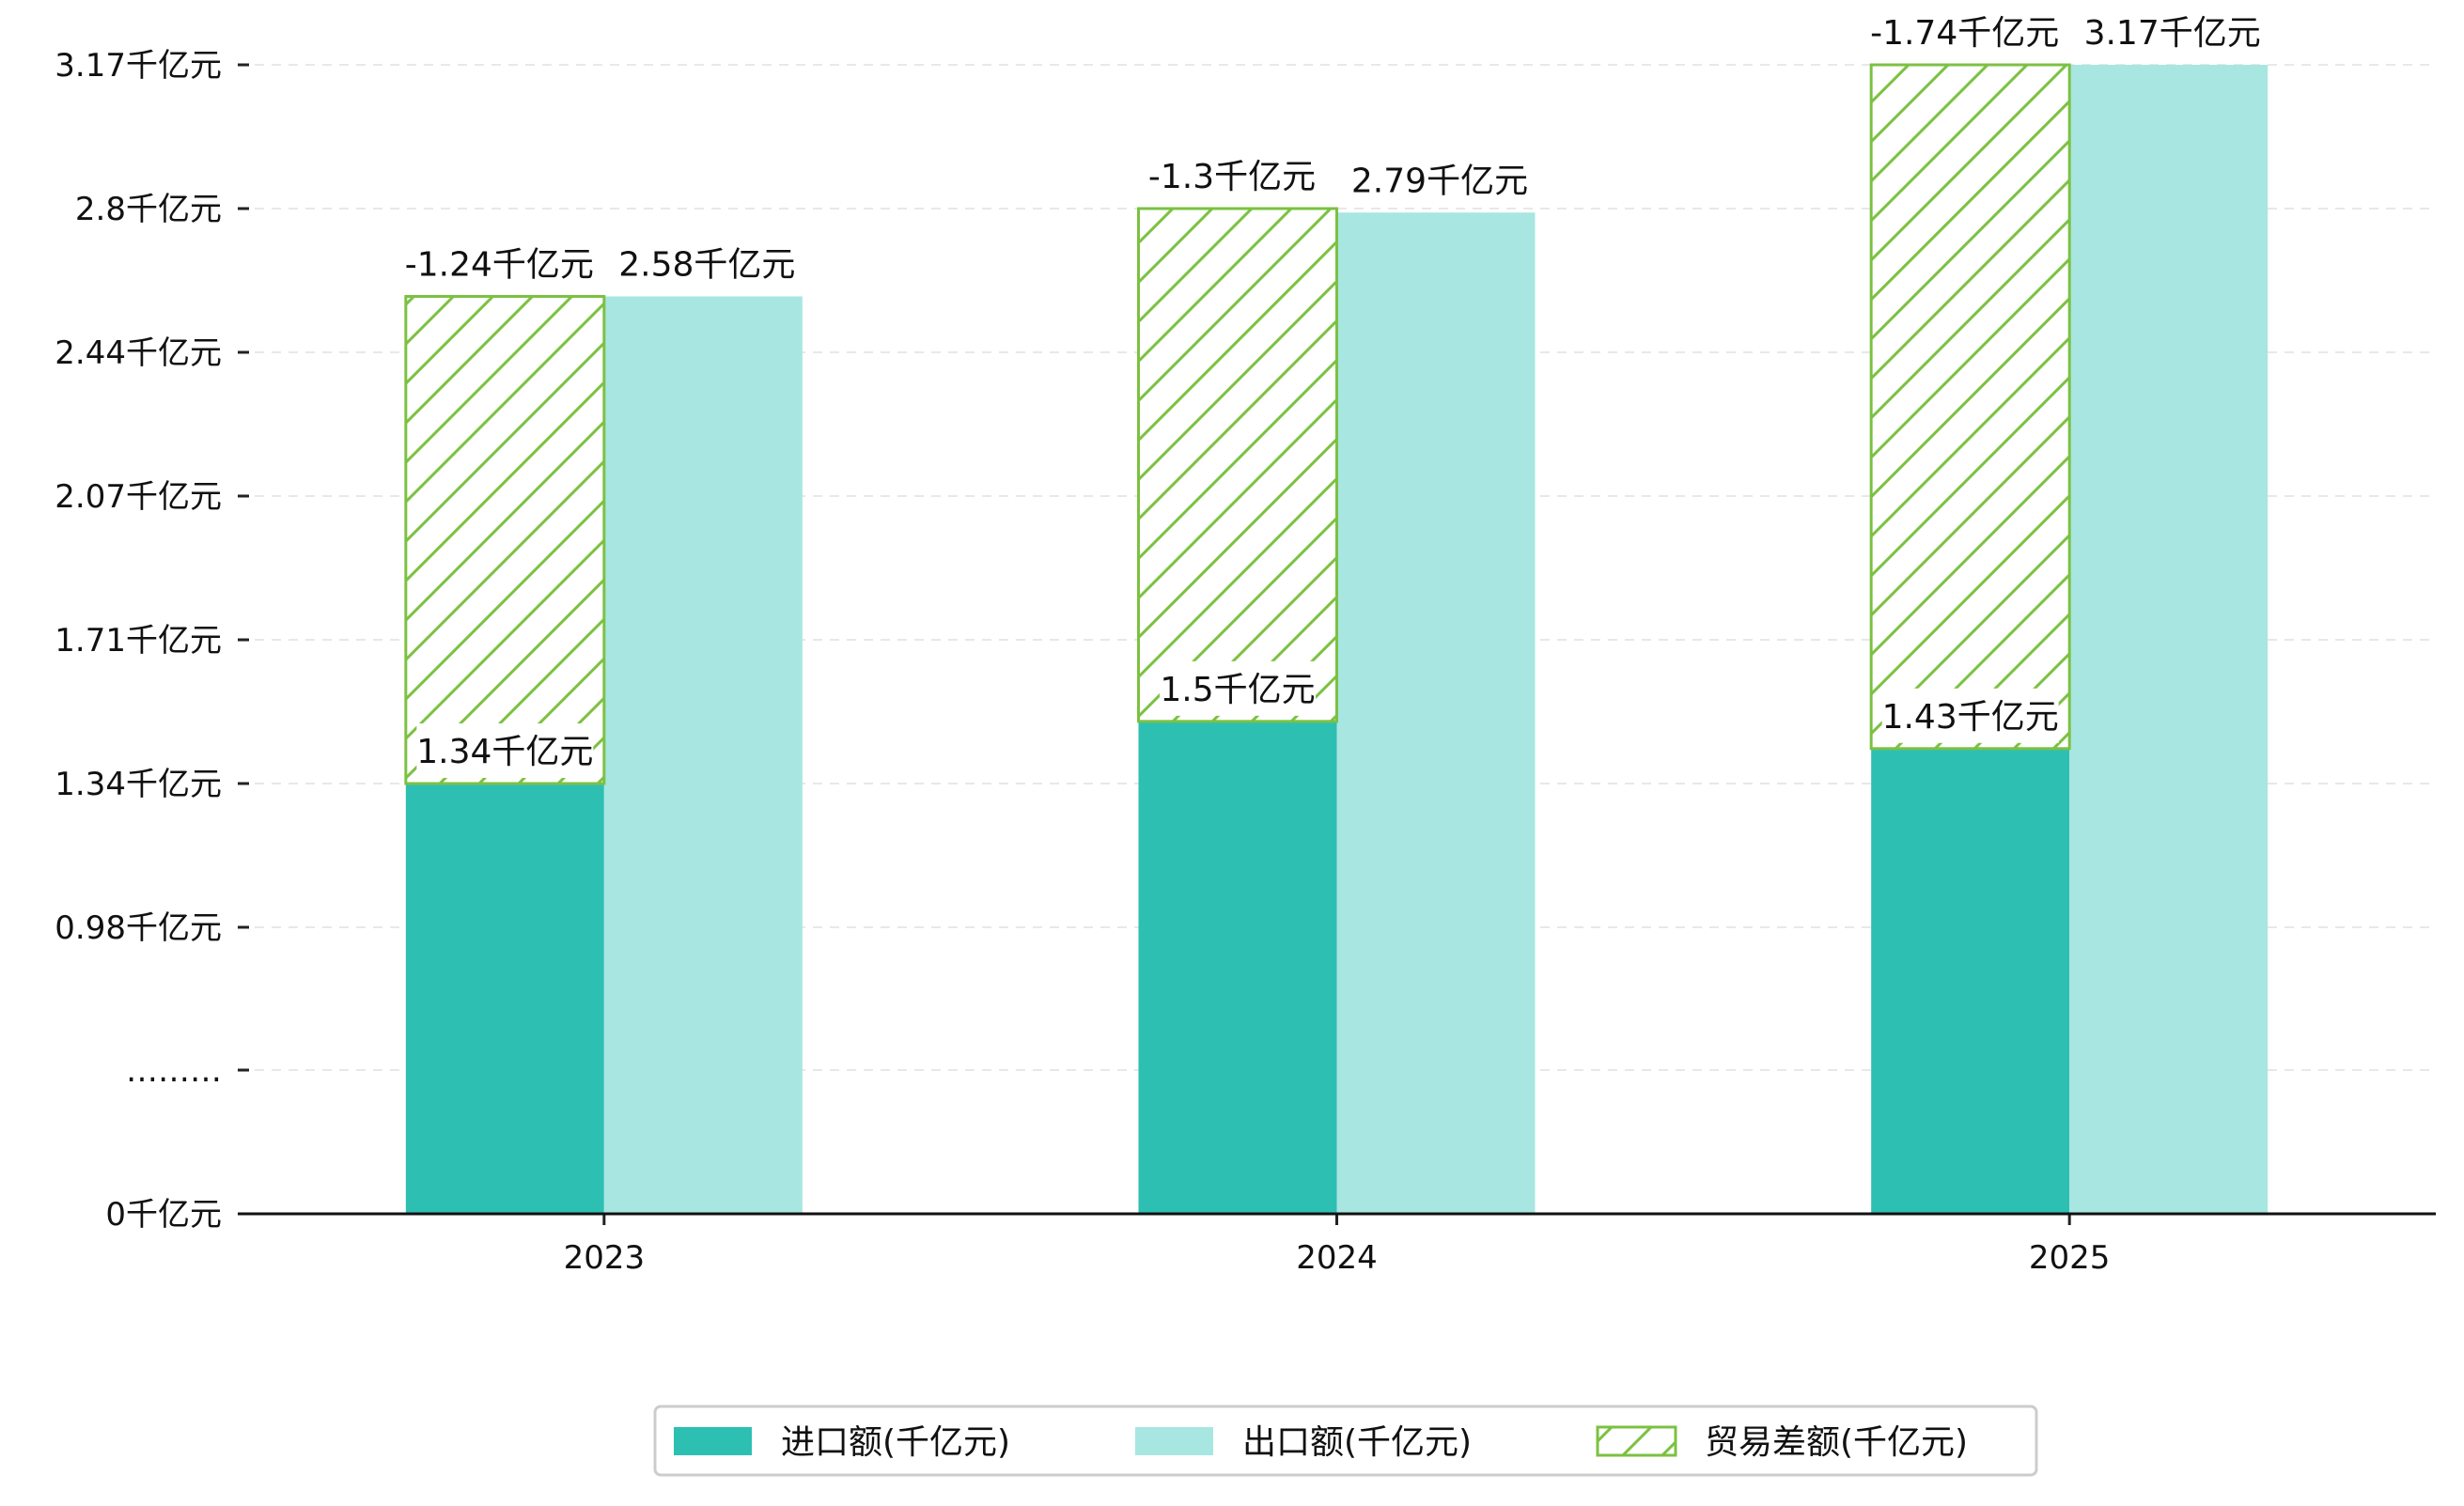 Image resolution: width=2464 pixels, height=1506 pixels. What do you see at coordinates (138, 66) in the screenshot?
I see `y-tick-label: 3.17千亿元` at bounding box center [138, 66].